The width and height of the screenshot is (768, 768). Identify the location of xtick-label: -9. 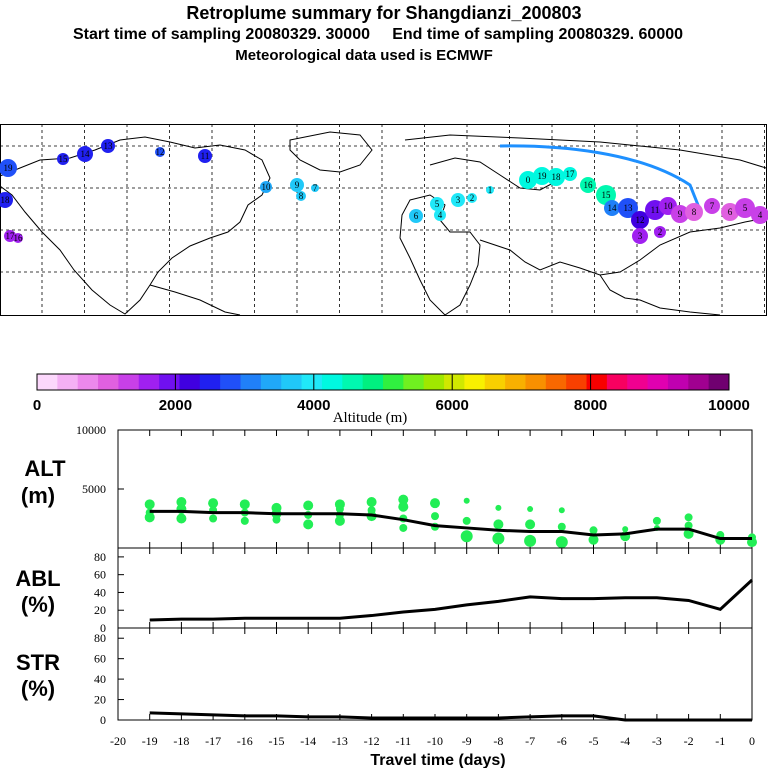
(467, 741).